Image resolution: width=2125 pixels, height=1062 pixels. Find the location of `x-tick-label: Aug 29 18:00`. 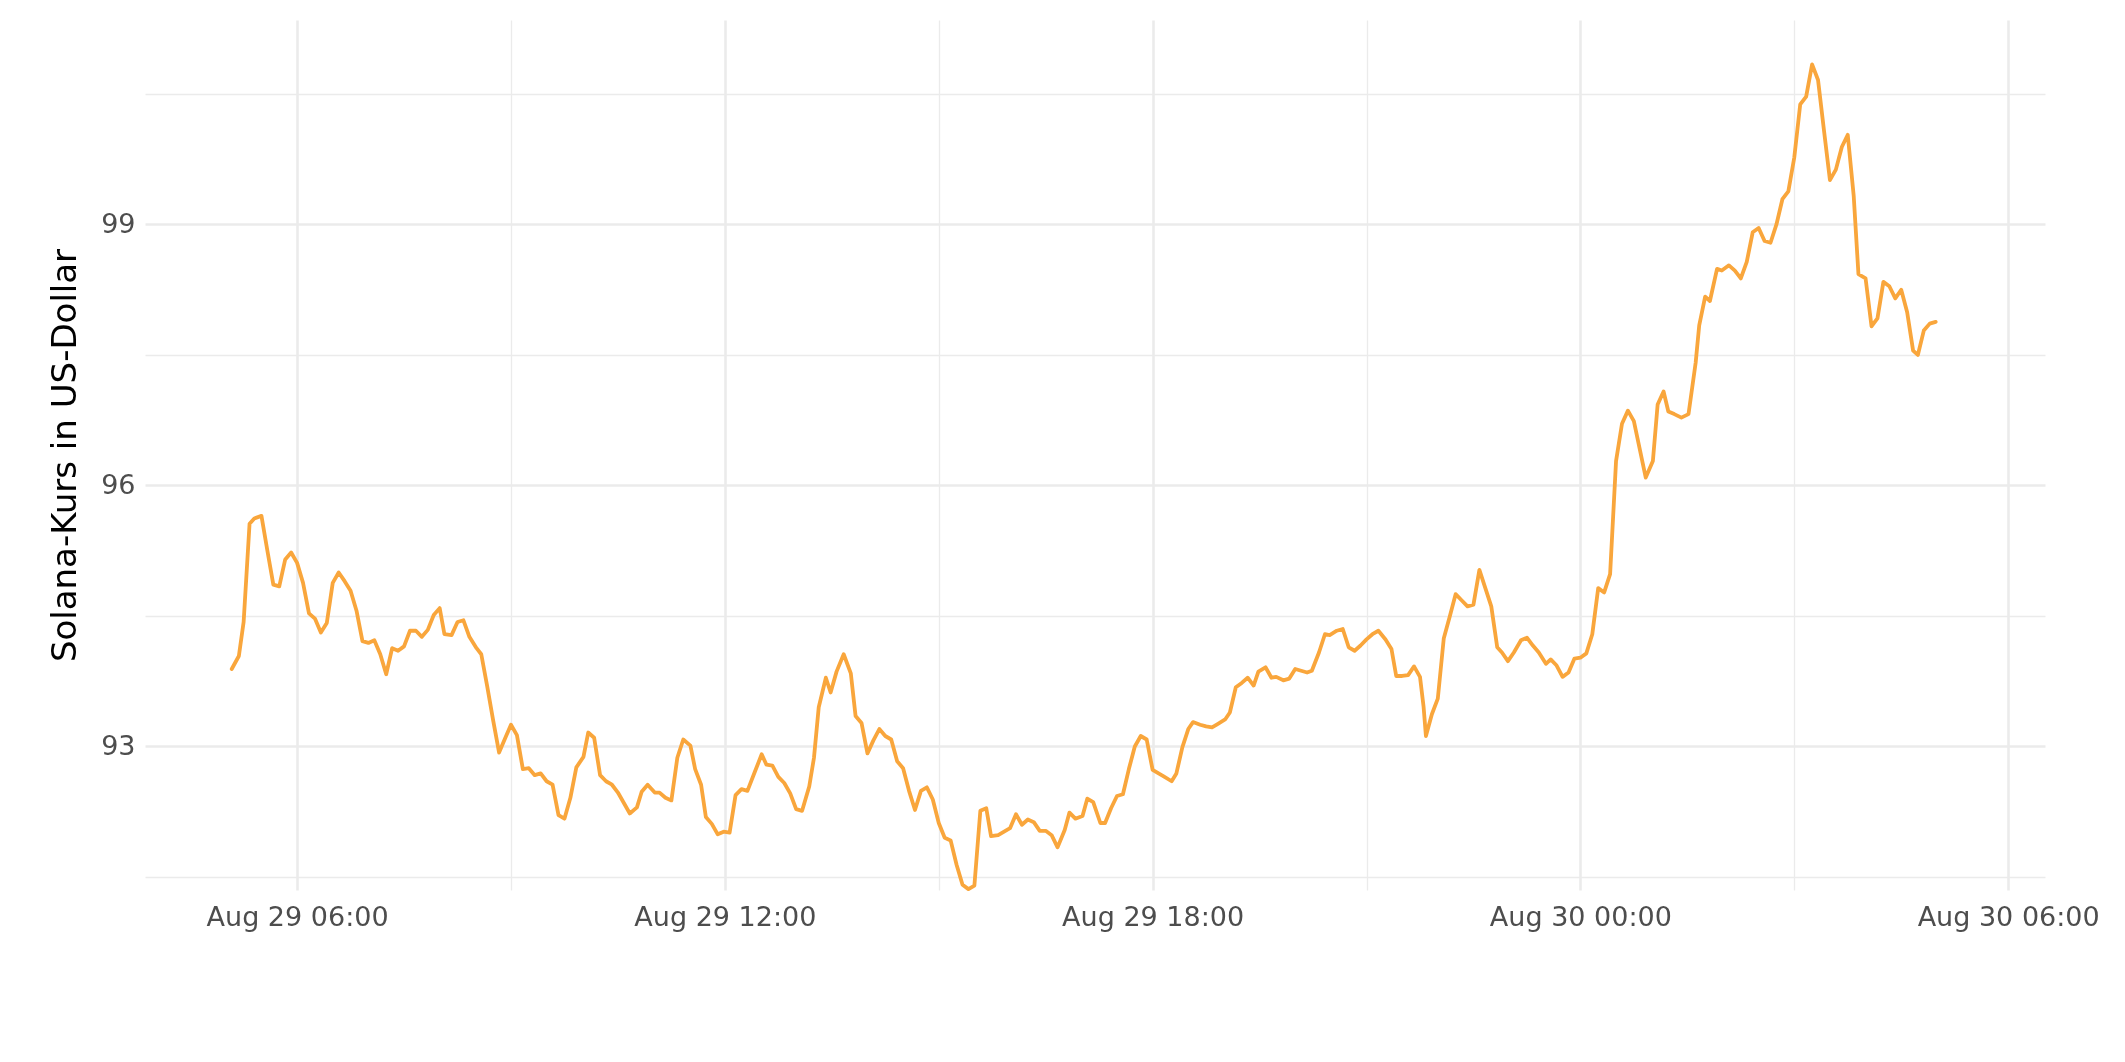

x-tick-label: Aug 29 18:00 is located at coordinates (1153, 916).